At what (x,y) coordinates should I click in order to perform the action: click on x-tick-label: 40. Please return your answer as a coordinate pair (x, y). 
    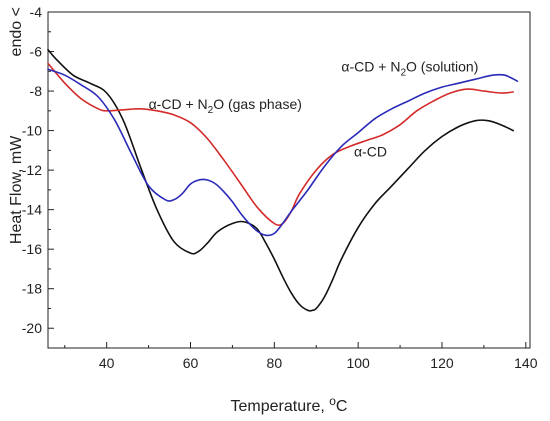
    Looking at the image, I should click on (107, 363).